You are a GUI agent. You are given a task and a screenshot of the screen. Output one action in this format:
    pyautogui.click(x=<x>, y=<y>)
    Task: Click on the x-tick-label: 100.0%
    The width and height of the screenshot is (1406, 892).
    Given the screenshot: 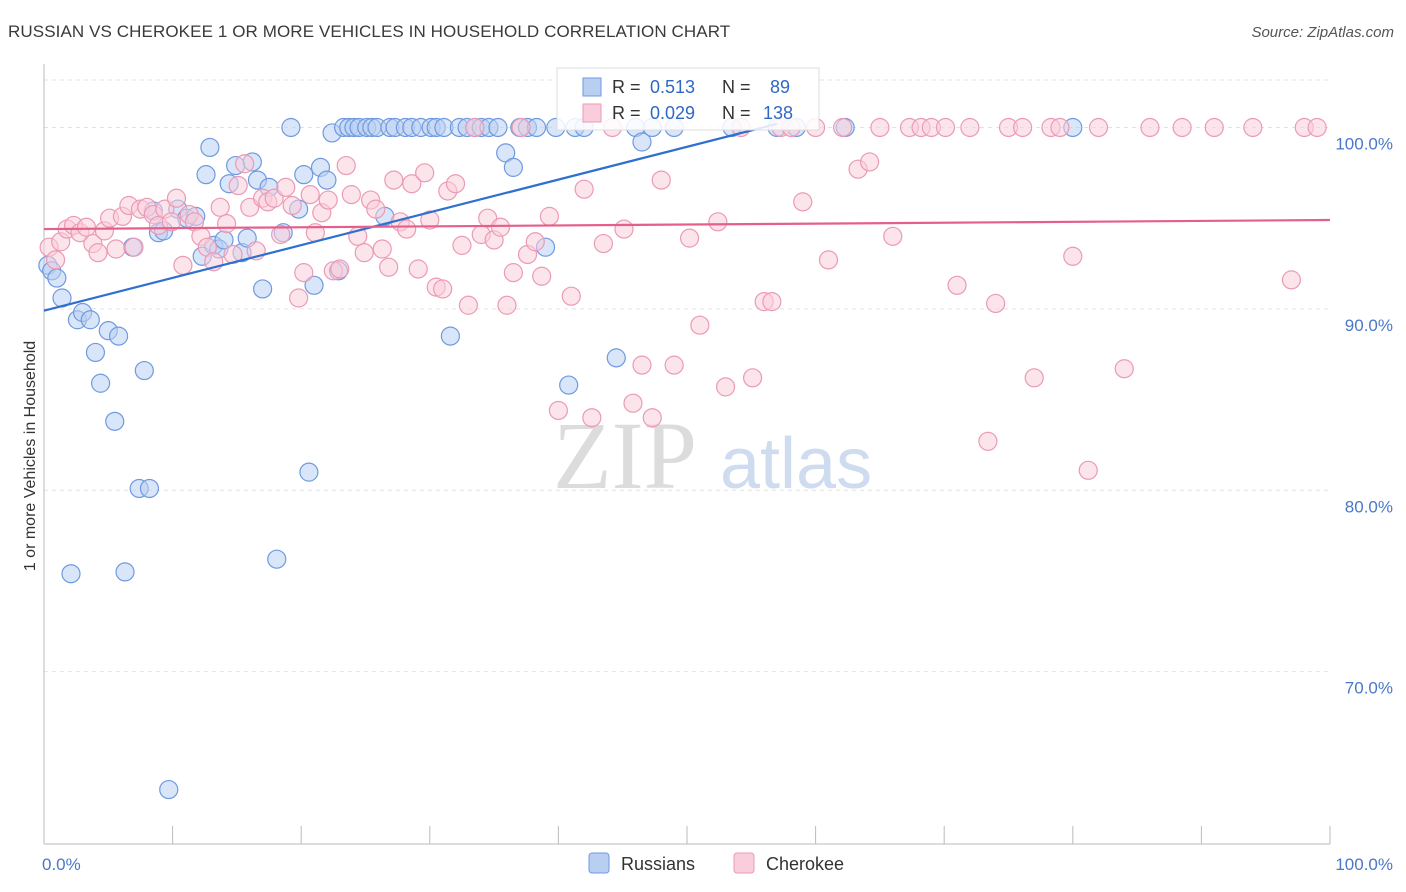 What is the action you would take?
    pyautogui.click(x=1364, y=864)
    